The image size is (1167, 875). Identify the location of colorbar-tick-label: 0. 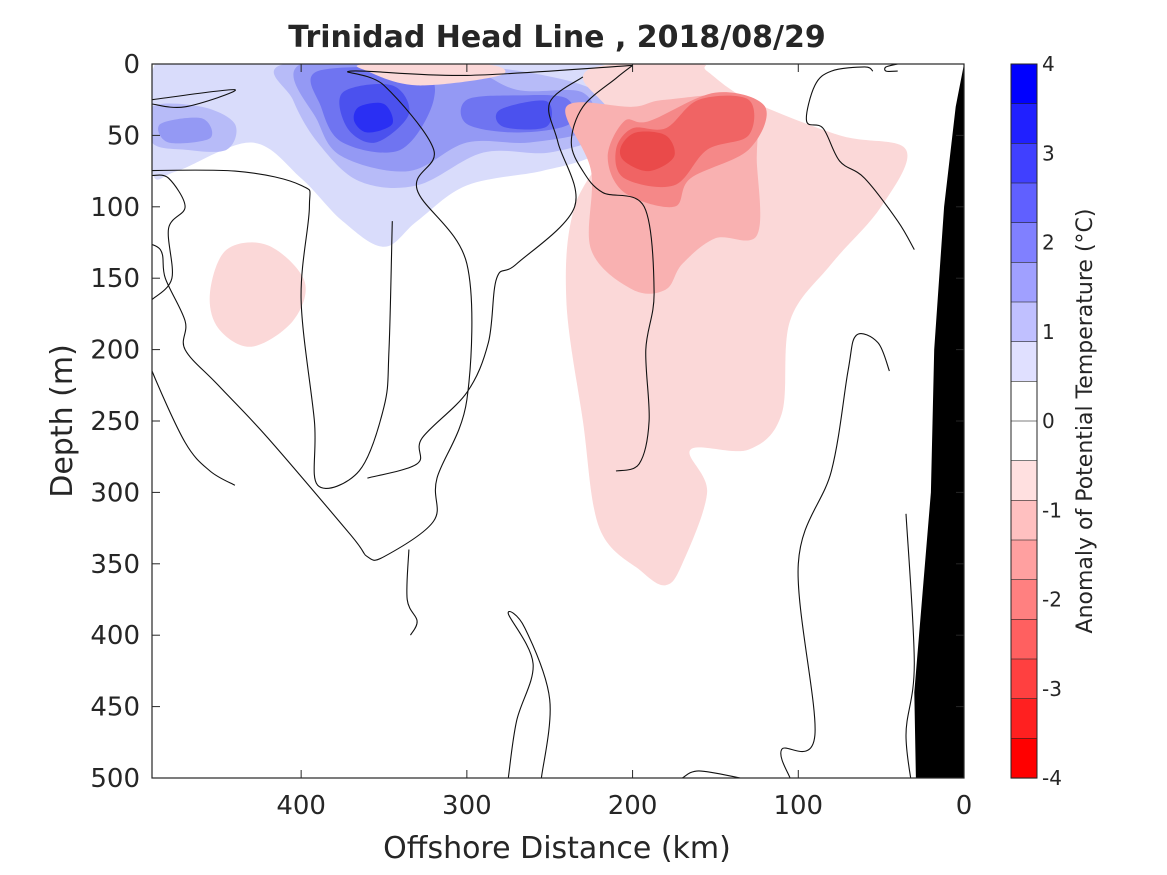
(1048, 421).